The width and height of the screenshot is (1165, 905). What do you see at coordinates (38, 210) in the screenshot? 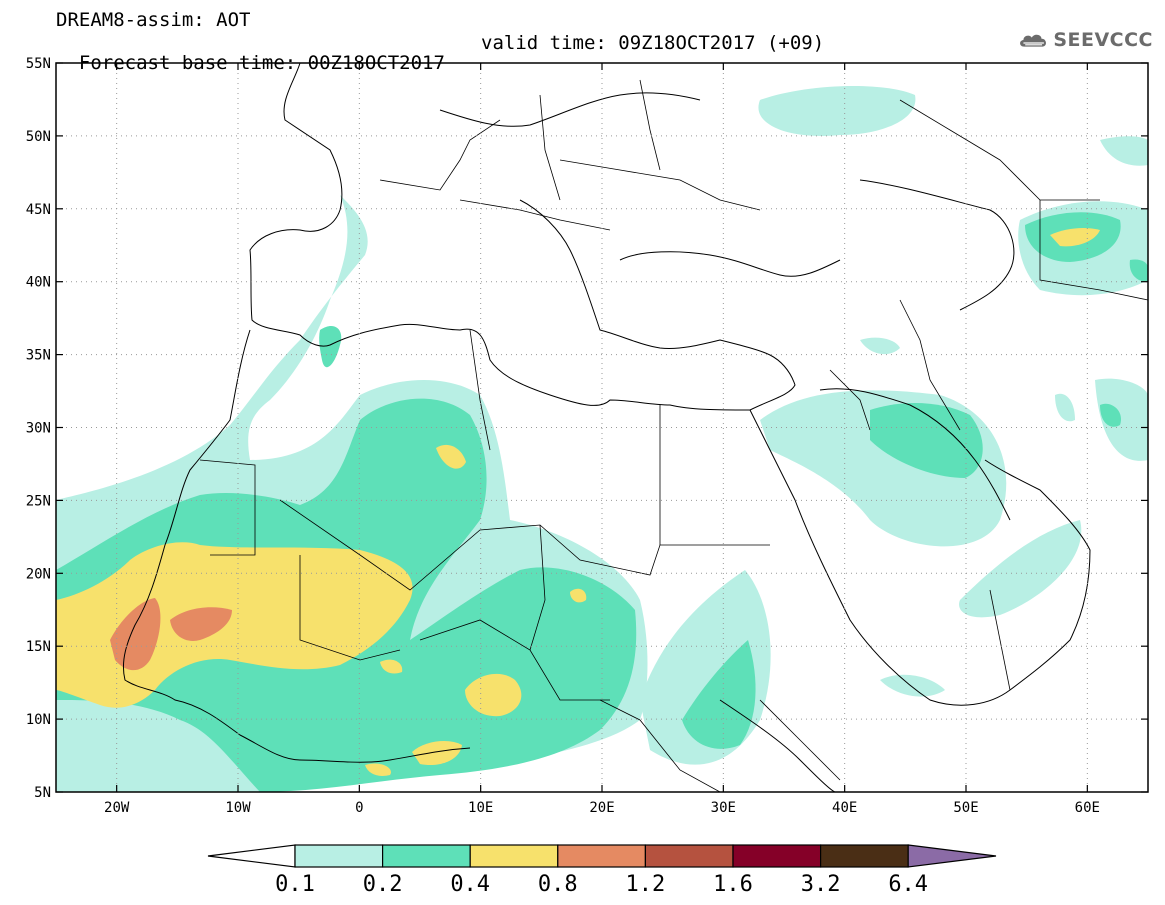
I see `lat-tick-label: 45N` at bounding box center [38, 210].